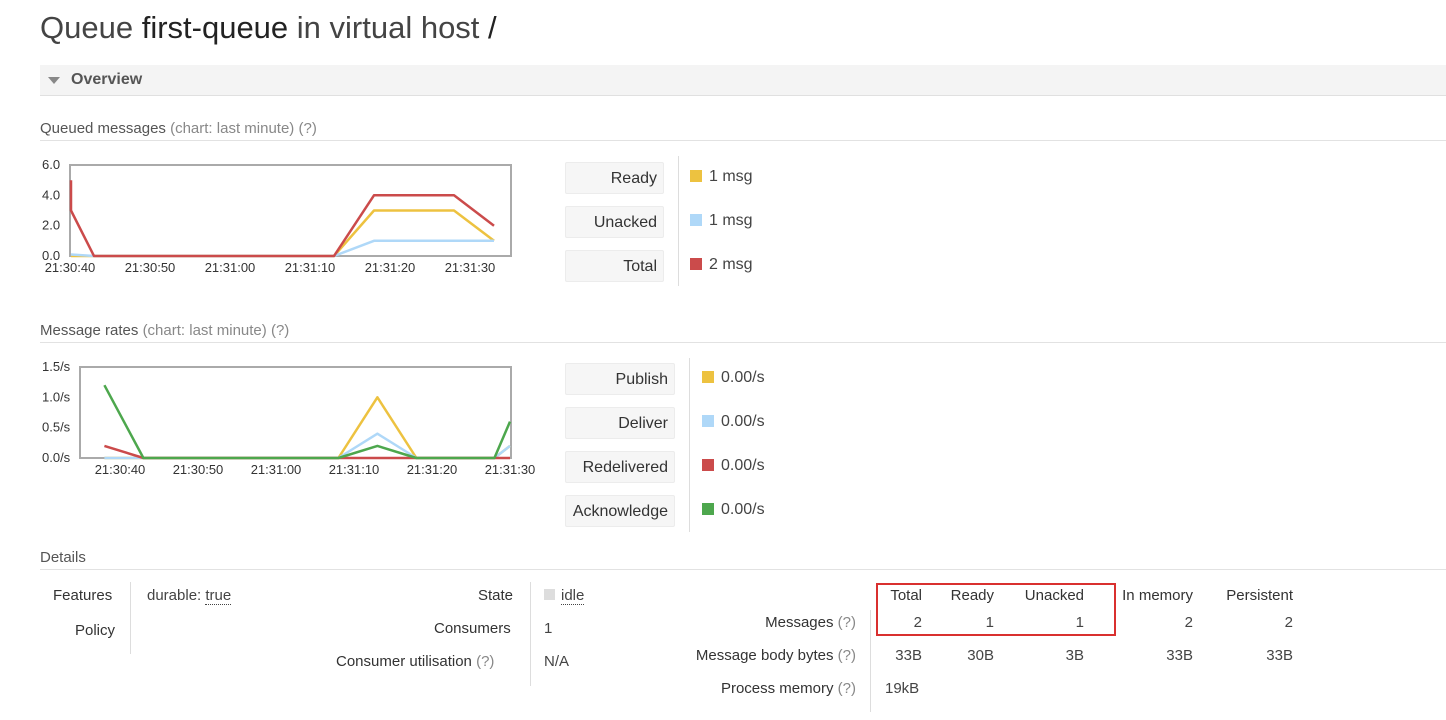 Image resolution: width=1446 pixels, height=720 pixels. I want to click on x-tick-label: 21:31:00, so click(230, 267).